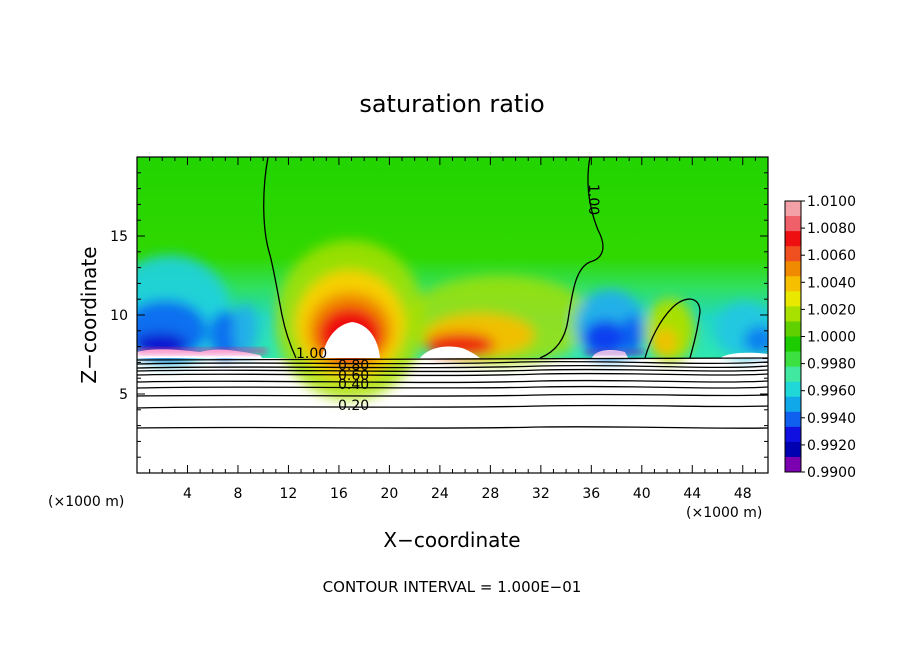  What do you see at coordinates (452, 359) in the screenshot?
I see `contour-baseline` at bounding box center [452, 359].